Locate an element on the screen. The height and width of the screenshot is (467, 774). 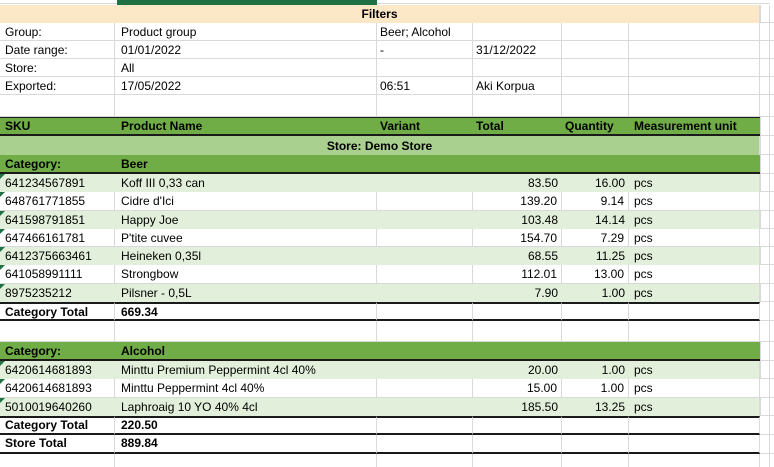
total-cell: 20.00 is located at coordinates (517, 370).